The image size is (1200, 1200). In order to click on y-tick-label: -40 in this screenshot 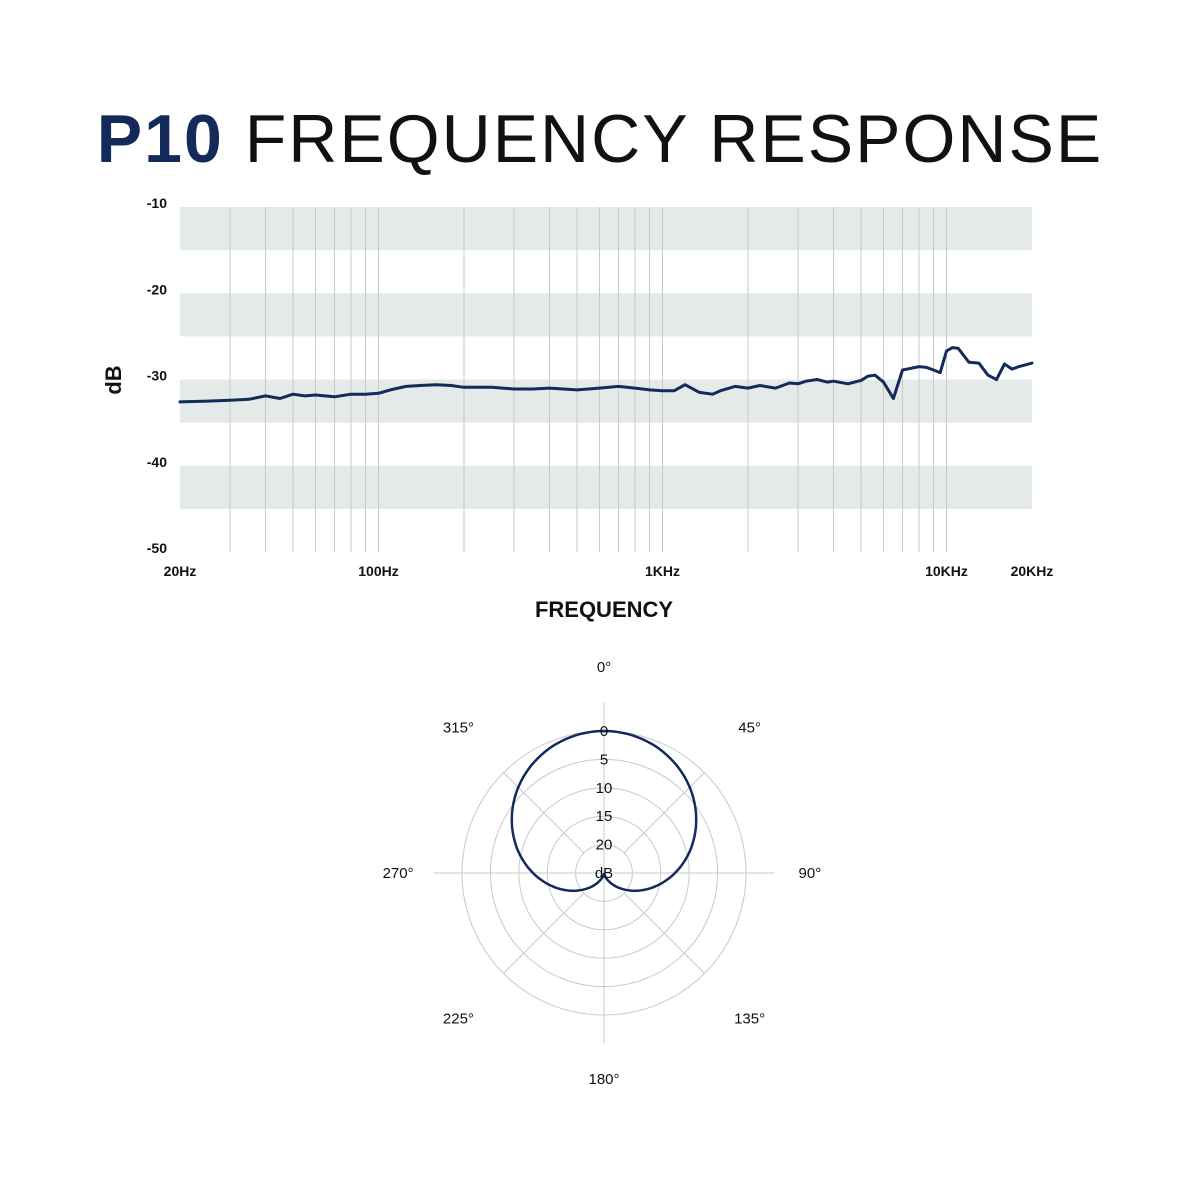, I will do `click(157, 462)`.